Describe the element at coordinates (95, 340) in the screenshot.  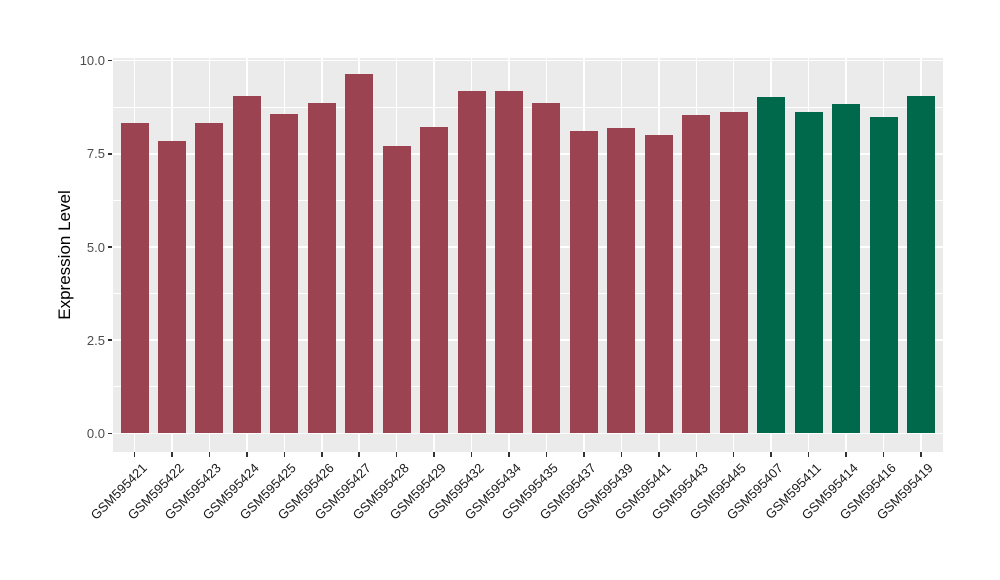
I see `y-tick-label: 2.5` at that location.